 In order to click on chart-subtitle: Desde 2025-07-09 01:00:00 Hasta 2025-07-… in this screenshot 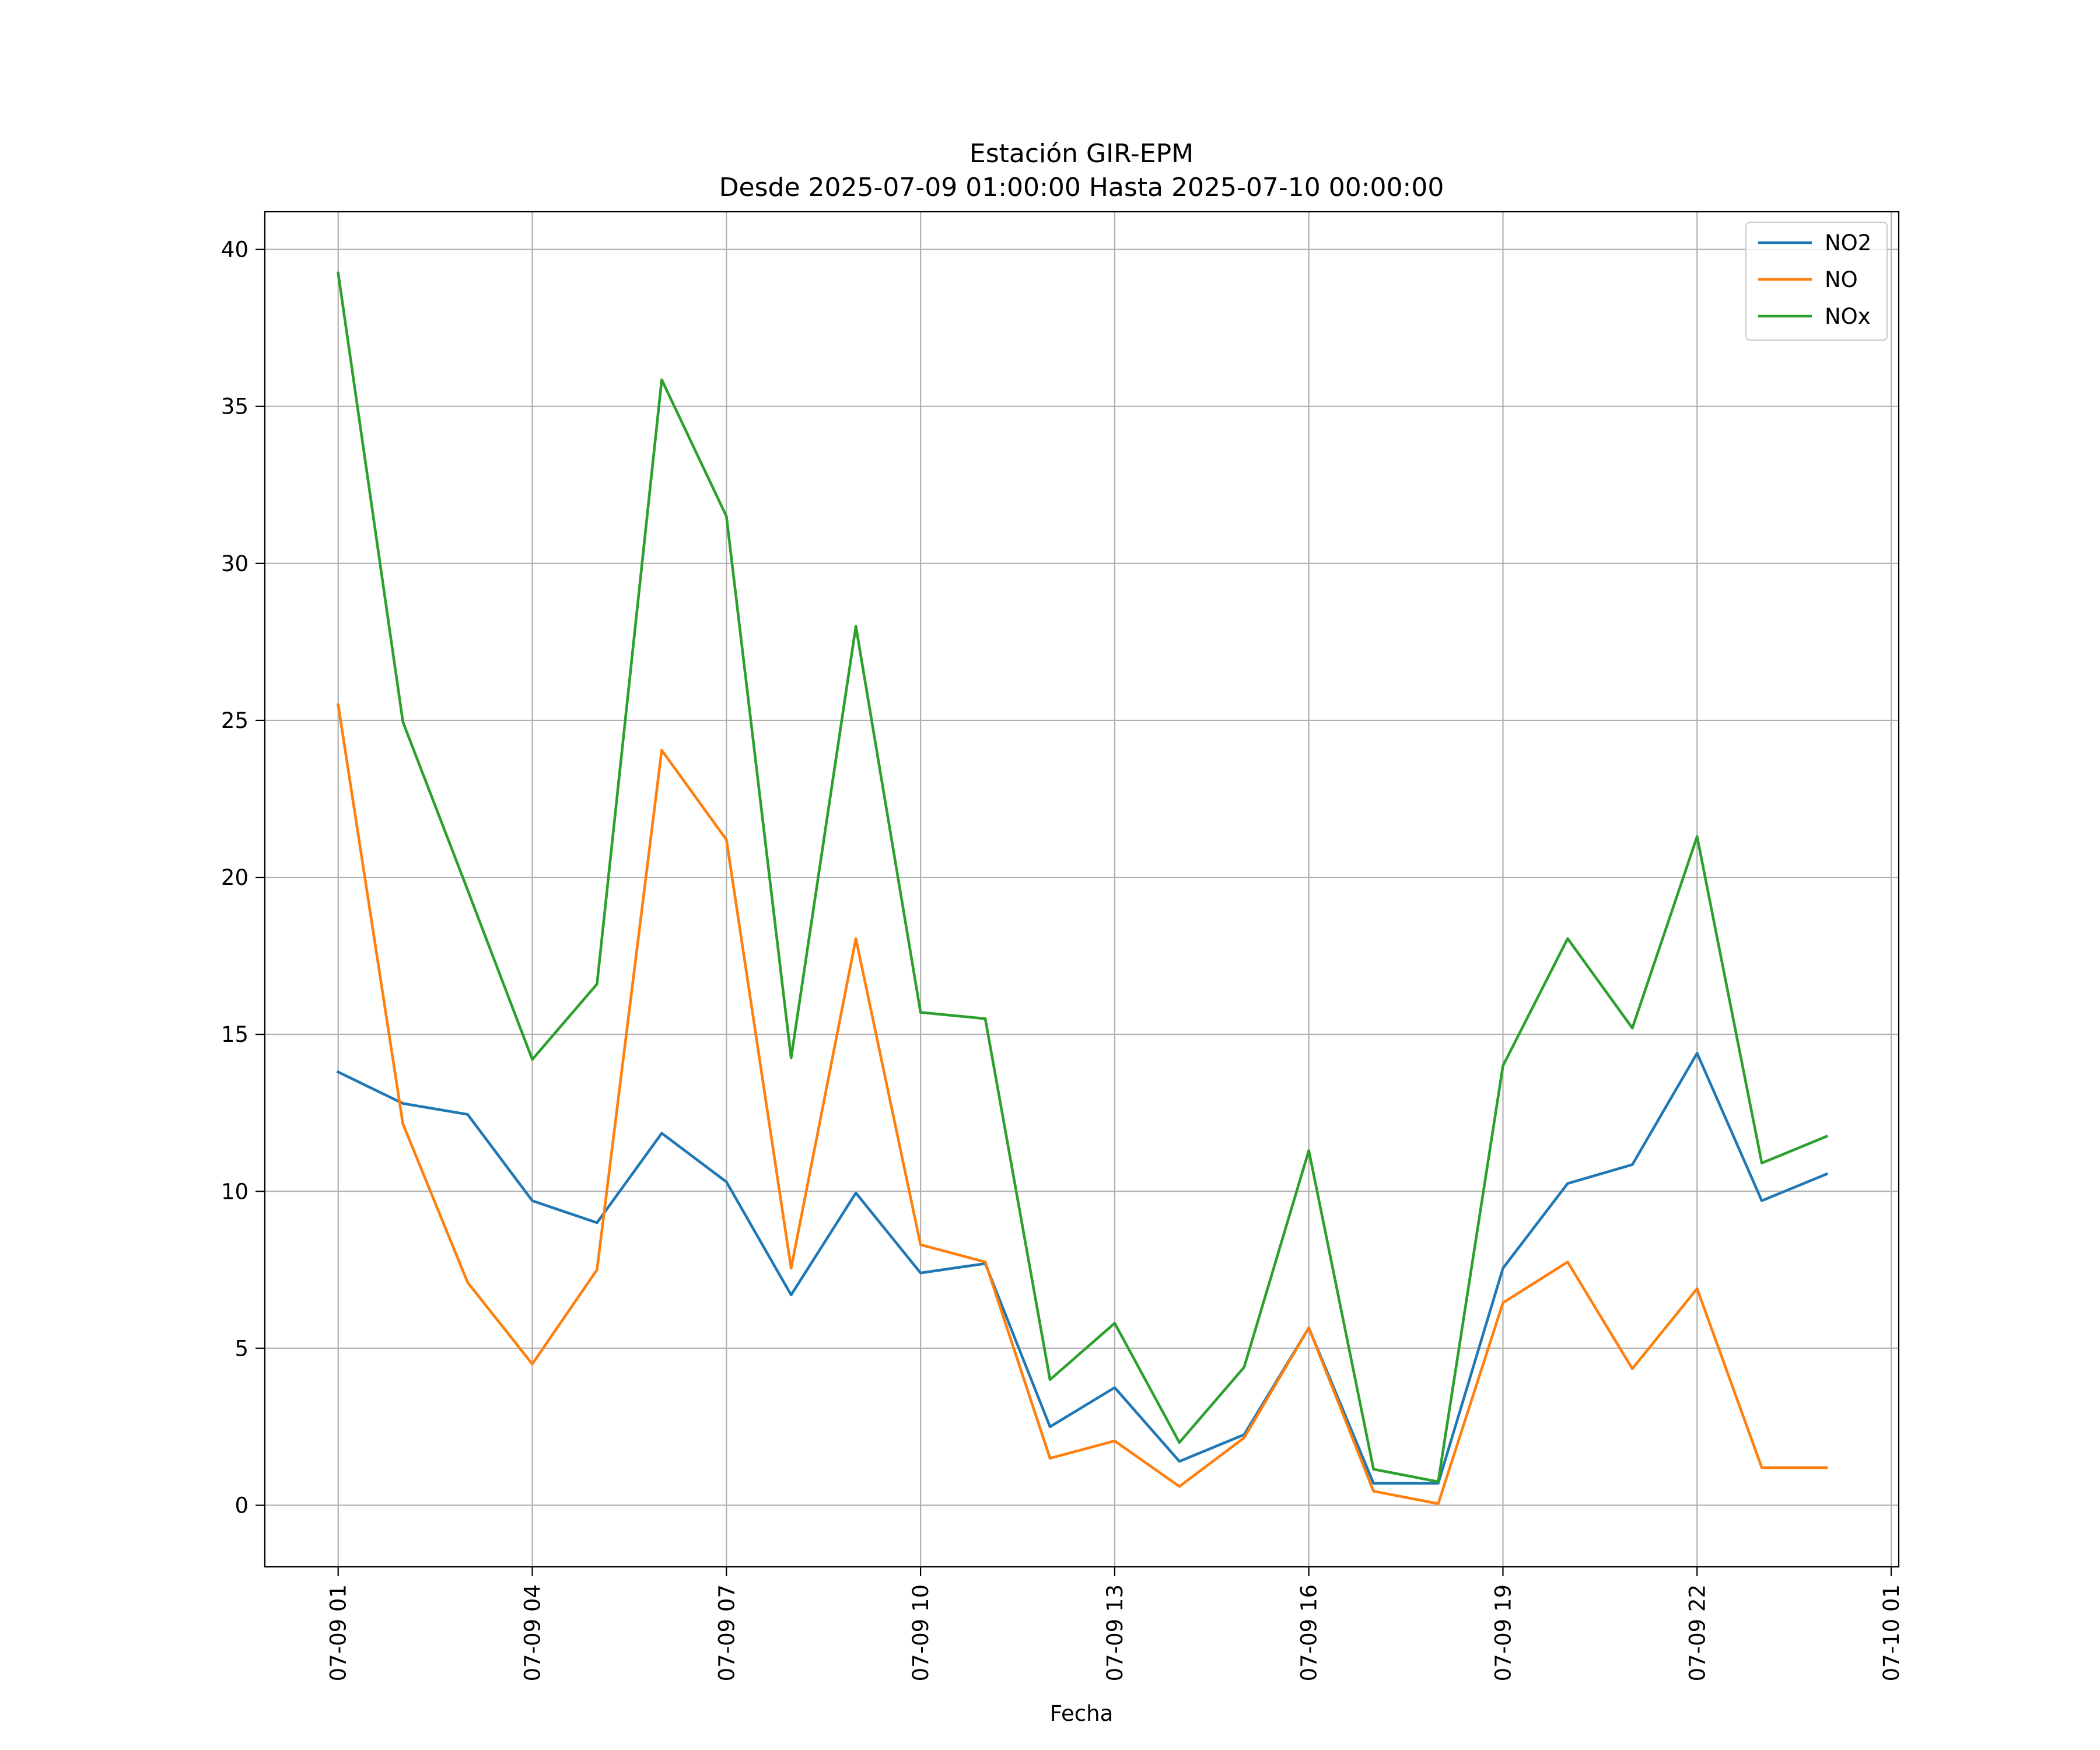, I will do `click(1081, 187)`.